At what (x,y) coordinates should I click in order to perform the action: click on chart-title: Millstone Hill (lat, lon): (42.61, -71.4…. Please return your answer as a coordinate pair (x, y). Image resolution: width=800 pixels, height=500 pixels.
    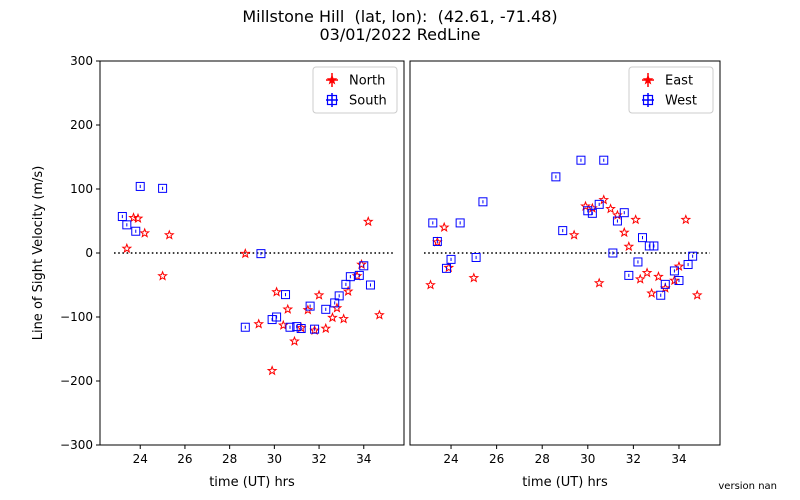
    Looking at the image, I should click on (400, 16).